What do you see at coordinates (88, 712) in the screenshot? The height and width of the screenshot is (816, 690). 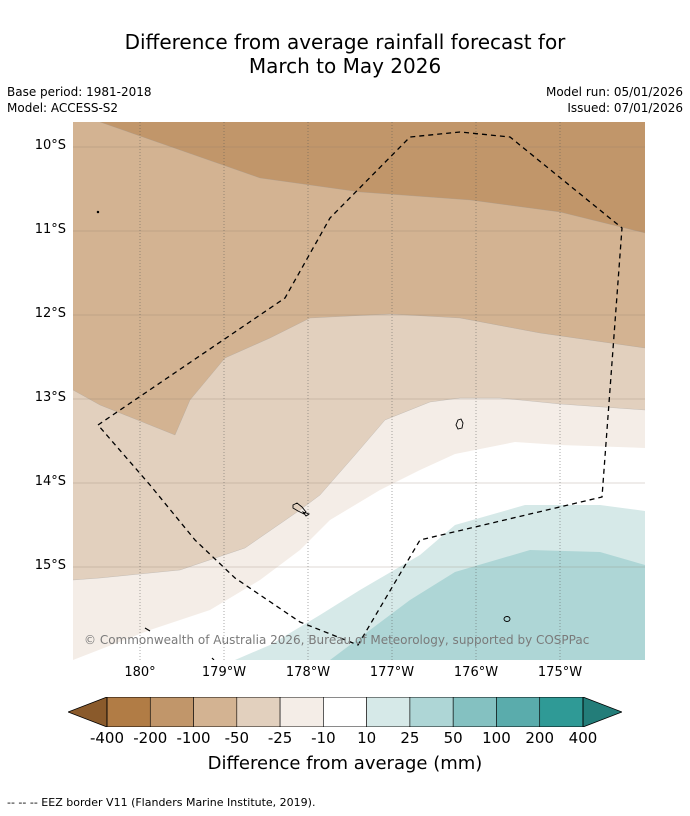 I see `colorbar-extend-low` at bounding box center [88, 712].